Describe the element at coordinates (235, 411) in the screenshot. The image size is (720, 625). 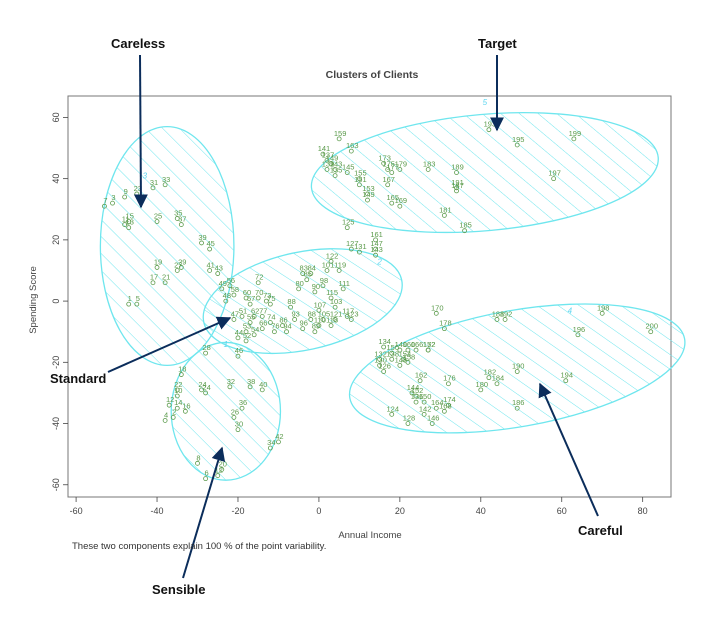
I see `point-label-123: 26` at that location.